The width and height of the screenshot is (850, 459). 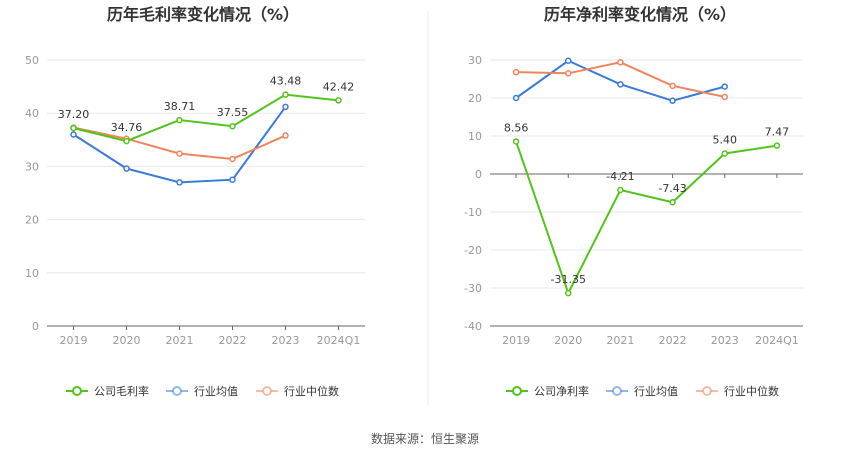 I want to click on legend-item-1: 公司毛利率, so click(x=107, y=391).